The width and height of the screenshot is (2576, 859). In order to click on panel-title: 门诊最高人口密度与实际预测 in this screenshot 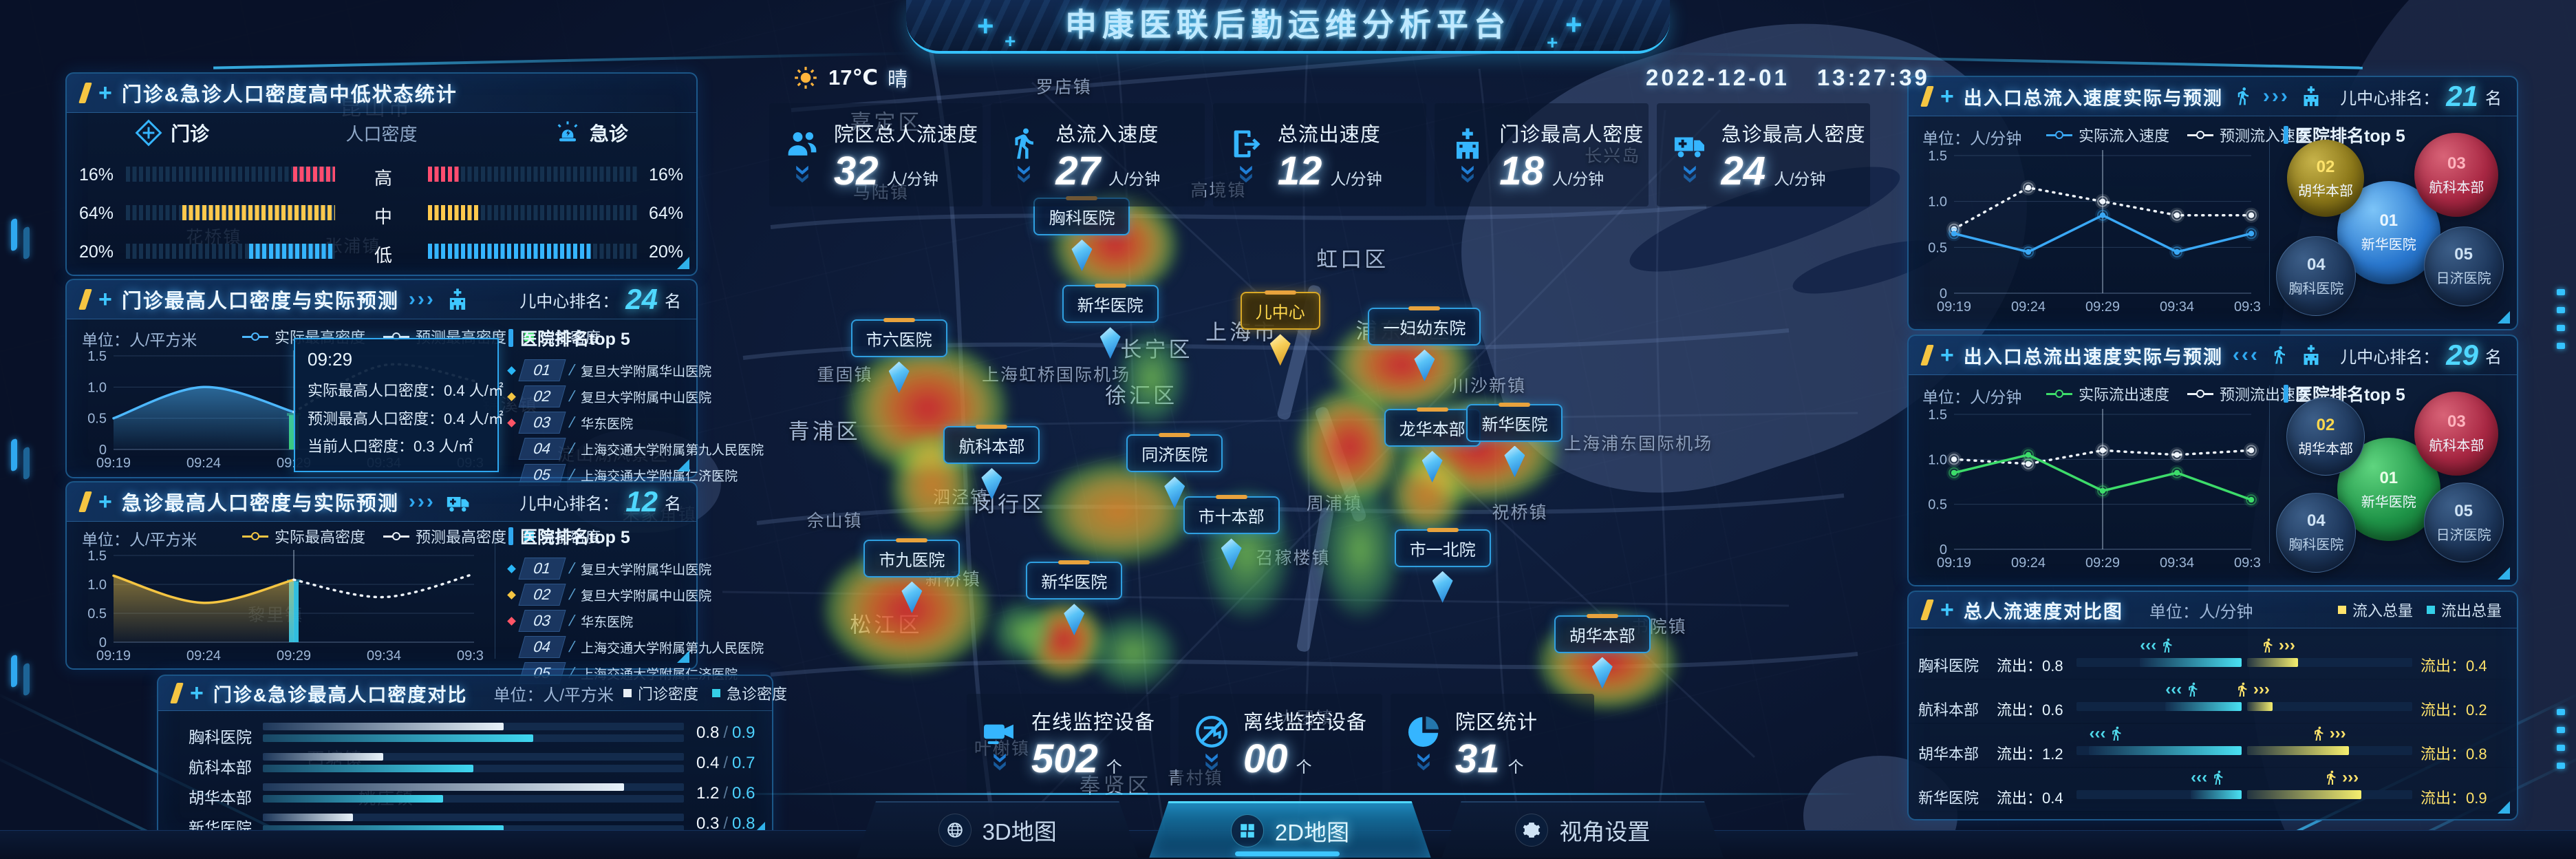, I will do `click(260, 301)`.